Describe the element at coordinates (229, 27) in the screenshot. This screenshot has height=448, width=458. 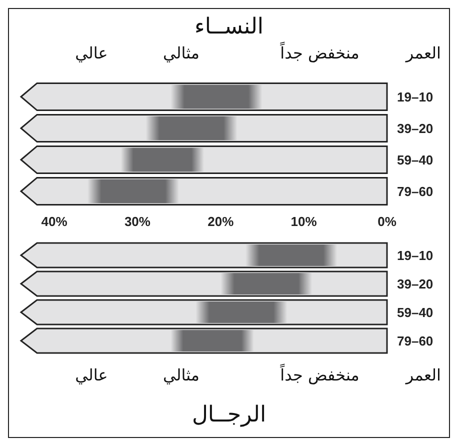
I see `chart-title: النســاء` at that location.